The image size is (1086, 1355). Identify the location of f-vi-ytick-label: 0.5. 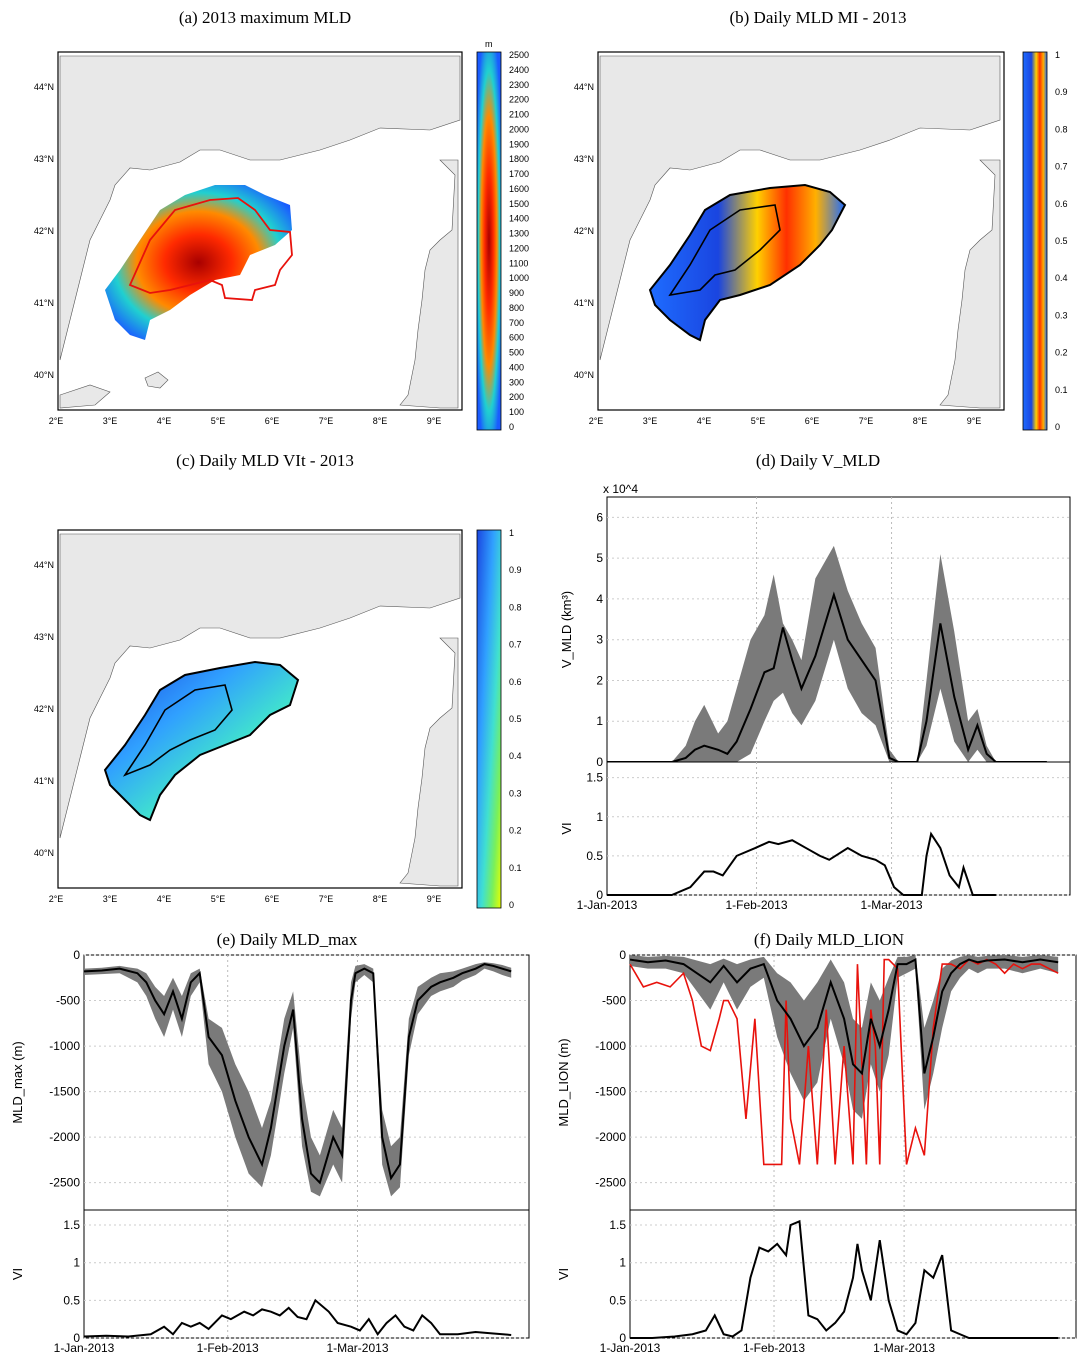
(617, 1300).